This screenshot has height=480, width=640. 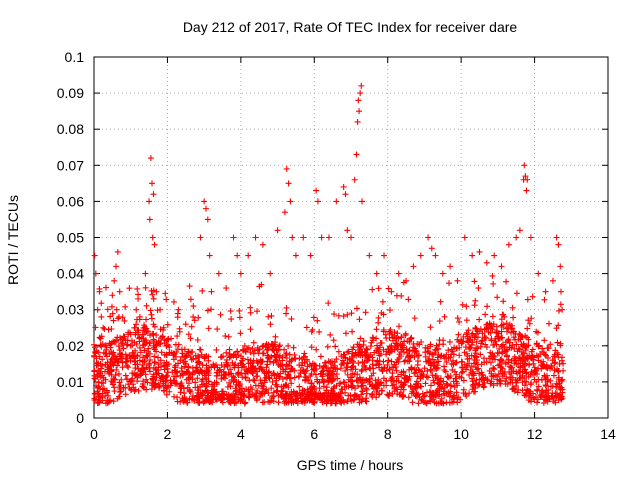 What do you see at coordinates (70, 93) in the screenshot?
I see `y-tick-label: 0.09` at bounding box center [70, 93].